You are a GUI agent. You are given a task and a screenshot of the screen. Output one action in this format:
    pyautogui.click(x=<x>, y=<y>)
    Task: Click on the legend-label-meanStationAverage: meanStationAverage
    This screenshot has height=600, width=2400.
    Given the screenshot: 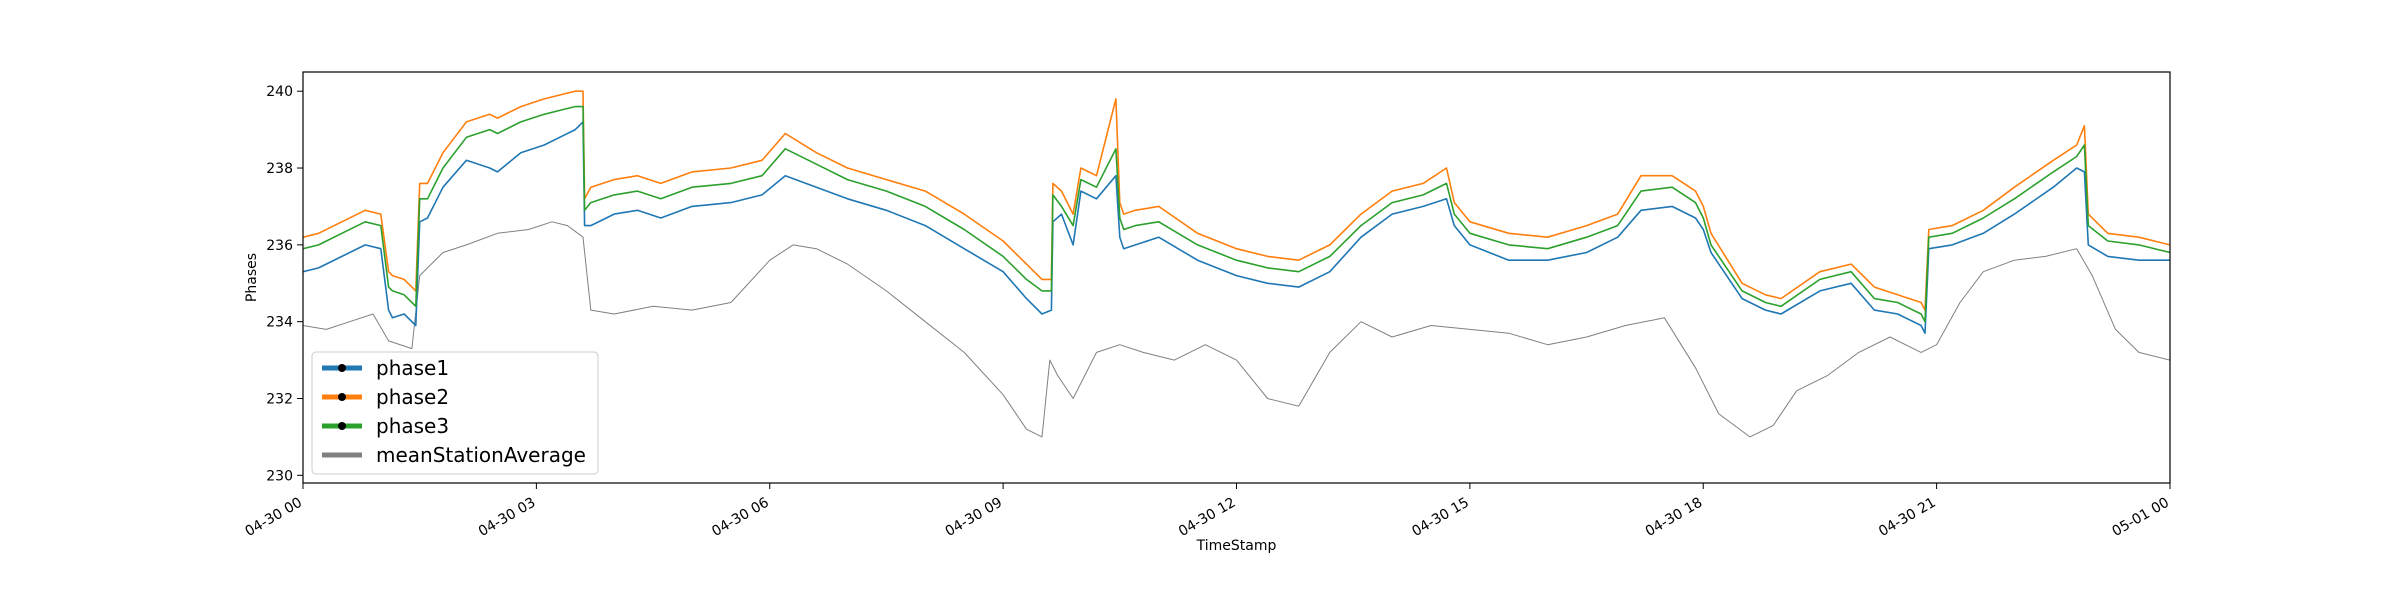 What is the action you would take?
    pyautogui.click(x=481, y=455)
    